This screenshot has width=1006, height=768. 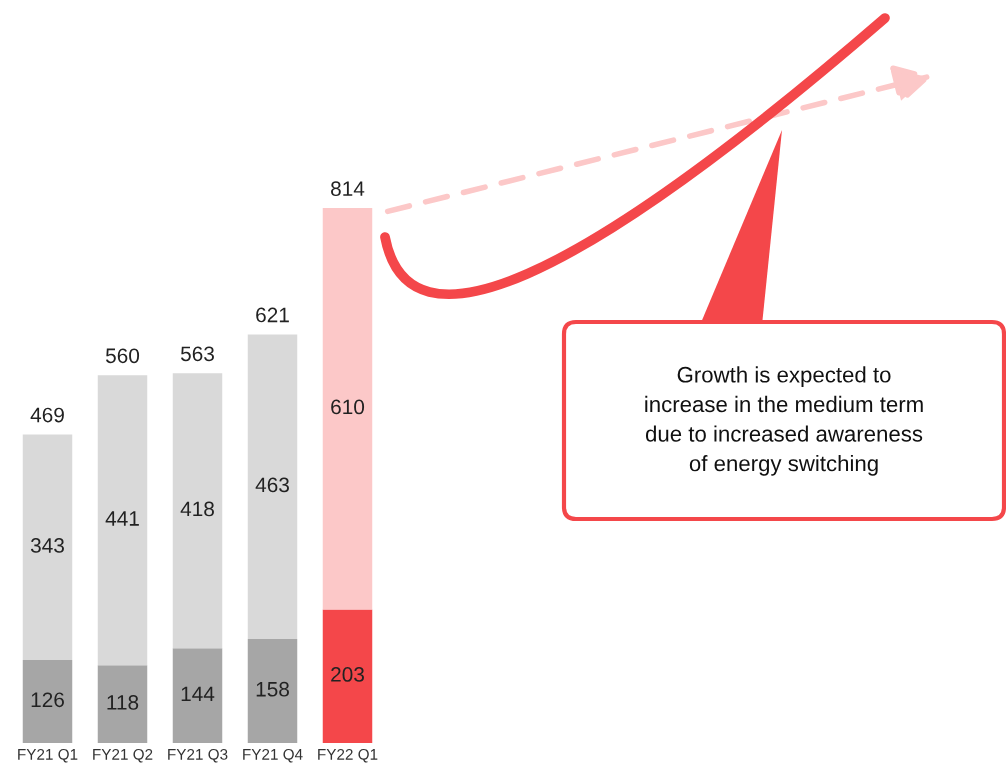 I want to click on total-label: 469, so click(x=47, y=415).